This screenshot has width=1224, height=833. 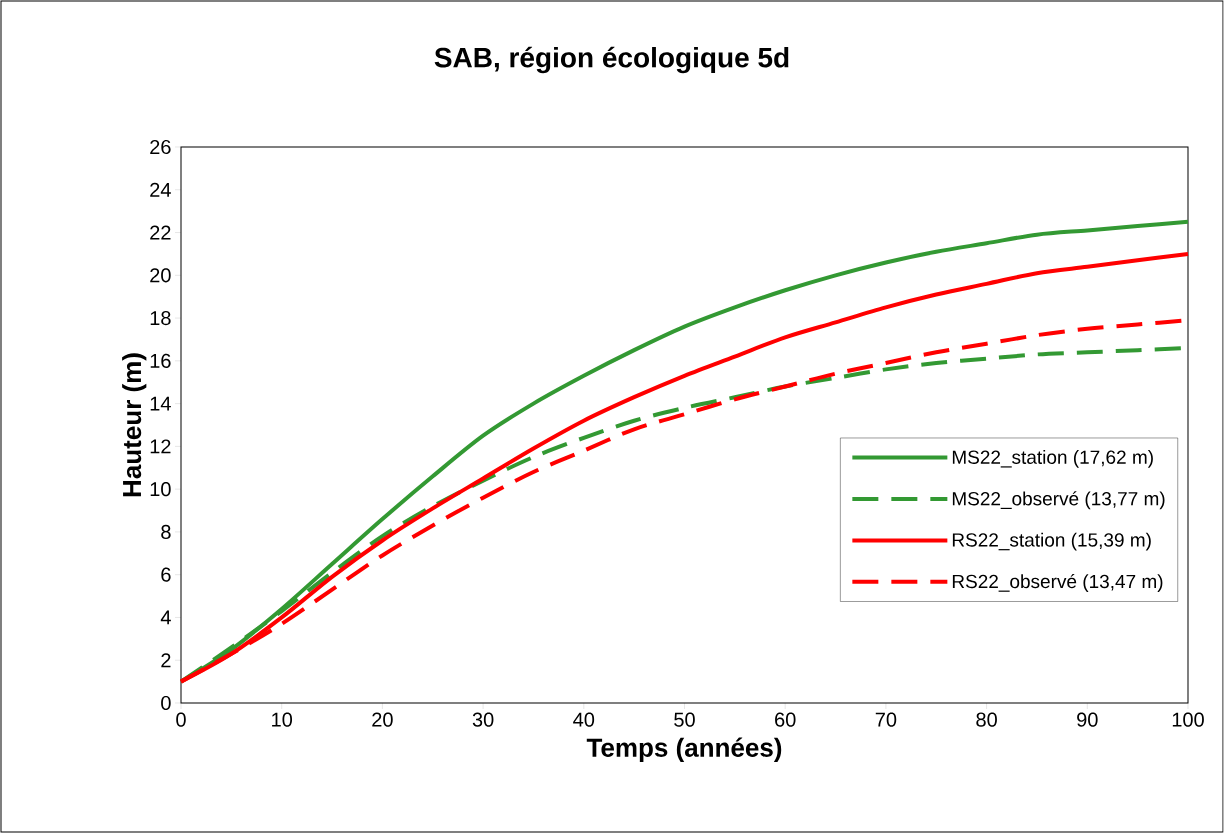 I want to click on chart-title: SAB, région écologique 5d, so click(x=611, y=60).